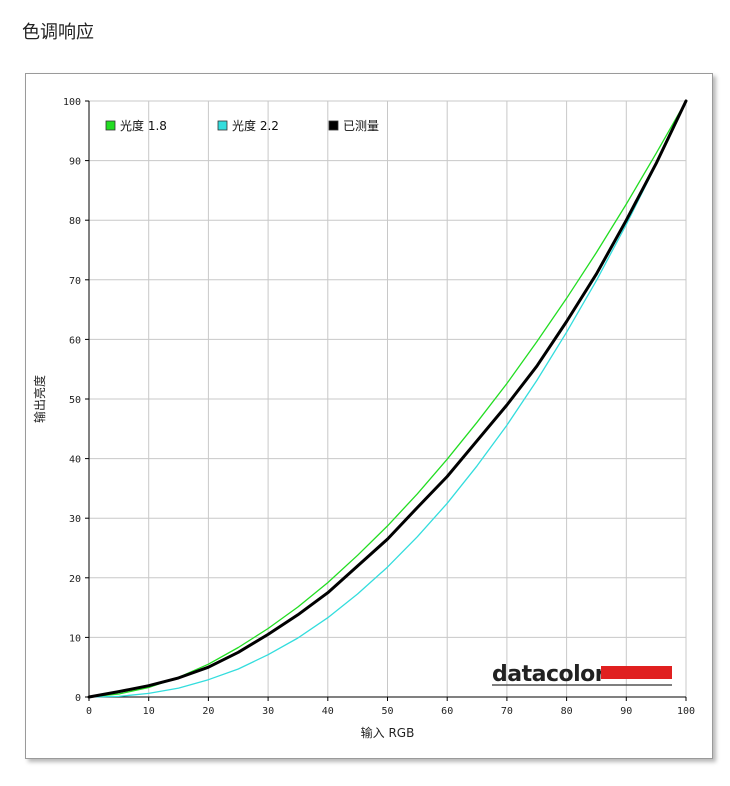 The height and width of the screenshot is (786, 730). Describe the element at coordinates (75, 519) in the screenshot. I see `y-tick-label: 30` at that location.